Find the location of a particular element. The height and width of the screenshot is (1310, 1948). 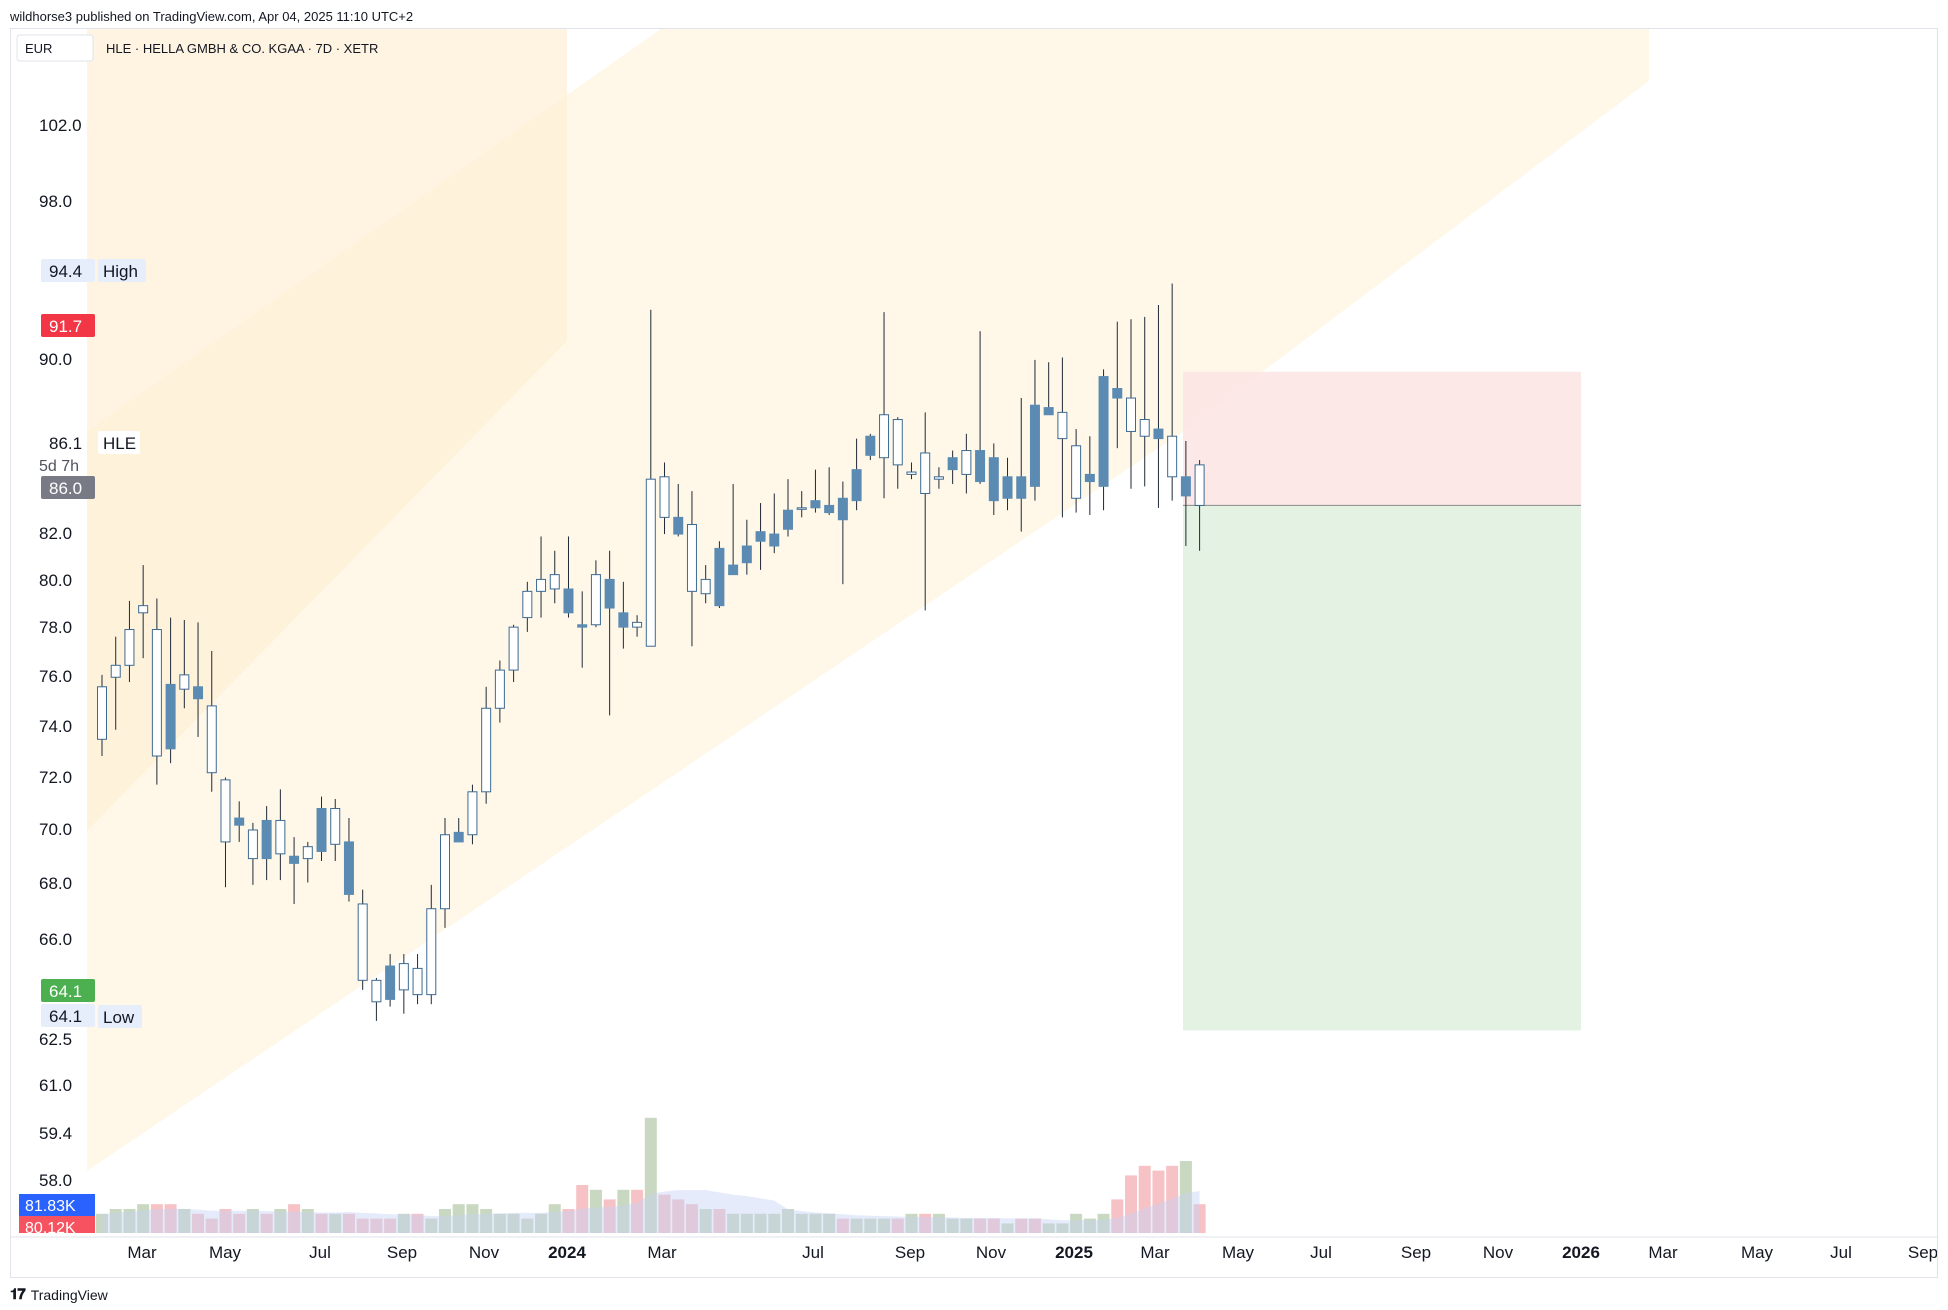

volume-ma-badge-bg is located at coordinates (57, 1224).